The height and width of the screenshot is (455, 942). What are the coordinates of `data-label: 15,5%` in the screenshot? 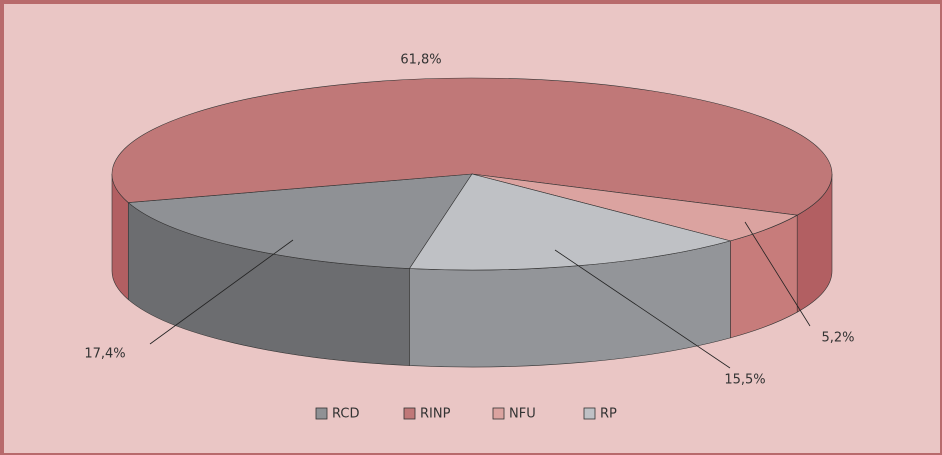 It's located at (744, 380).